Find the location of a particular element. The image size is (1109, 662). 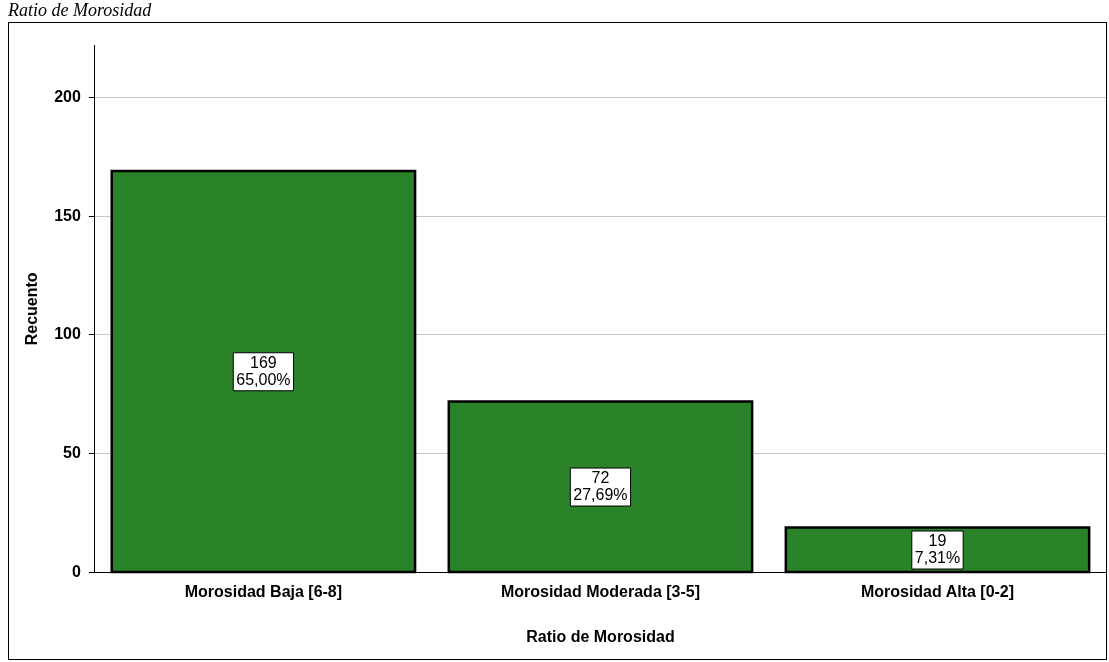

data-label: 169 65,00% is located at coordinates (263, 370).